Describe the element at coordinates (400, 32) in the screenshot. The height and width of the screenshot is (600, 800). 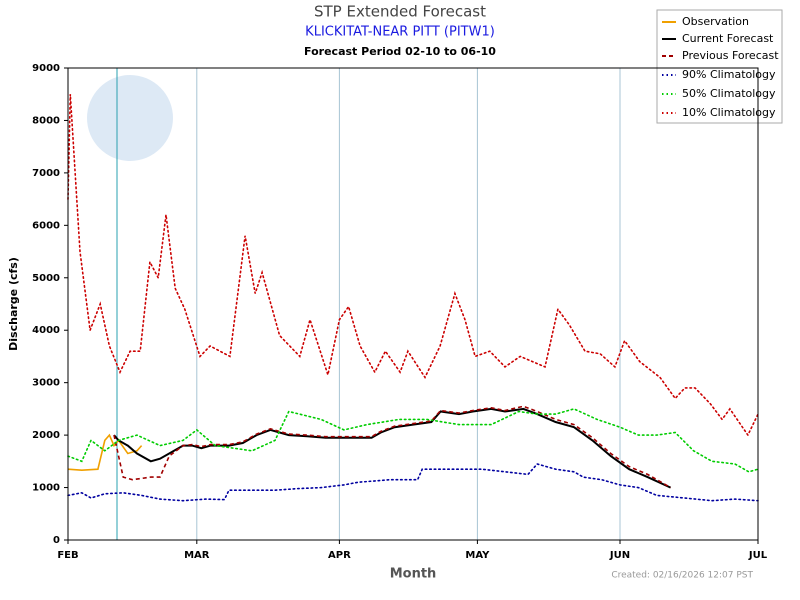
I see `chart-subtitle: KLICKITAT-NEAR PITT (PITW1)` at that location.